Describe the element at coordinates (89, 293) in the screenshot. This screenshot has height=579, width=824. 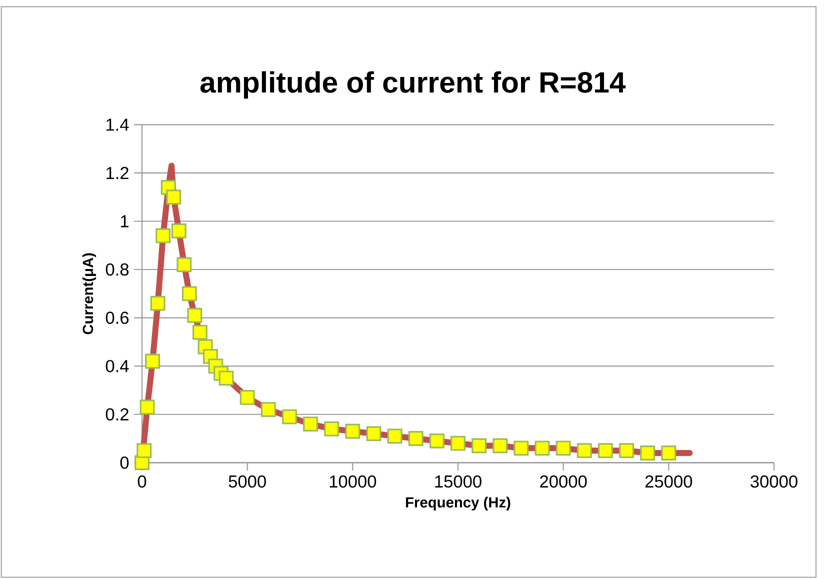
I see `y-axis-title: Current(μA)` at that location.